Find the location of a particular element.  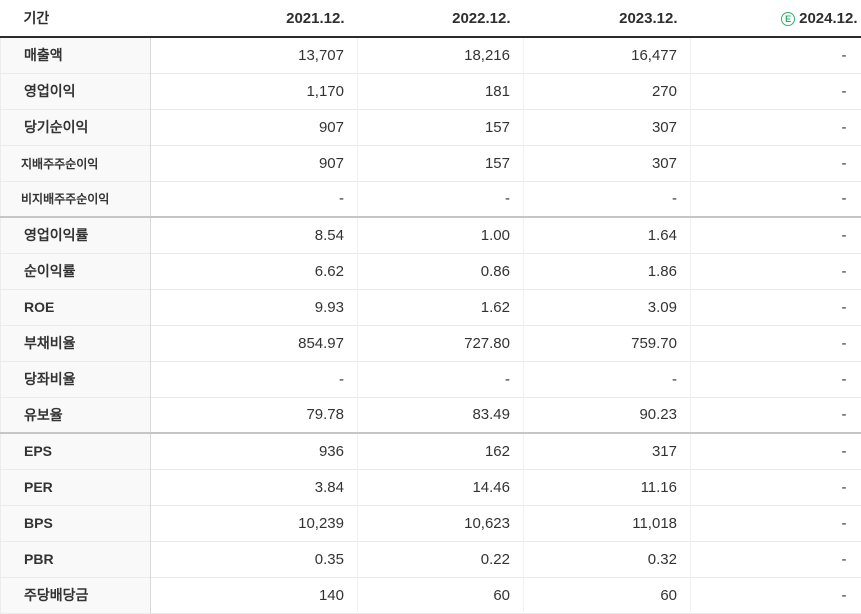

table-row: 순이익률 6.62 0.86 1.86- is located at coordinates (430, 271).